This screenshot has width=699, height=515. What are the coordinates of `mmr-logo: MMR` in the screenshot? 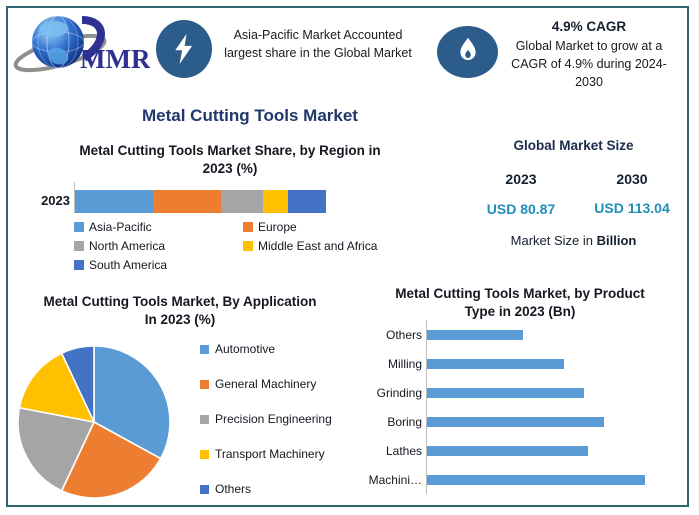 It's located at (81, 44).